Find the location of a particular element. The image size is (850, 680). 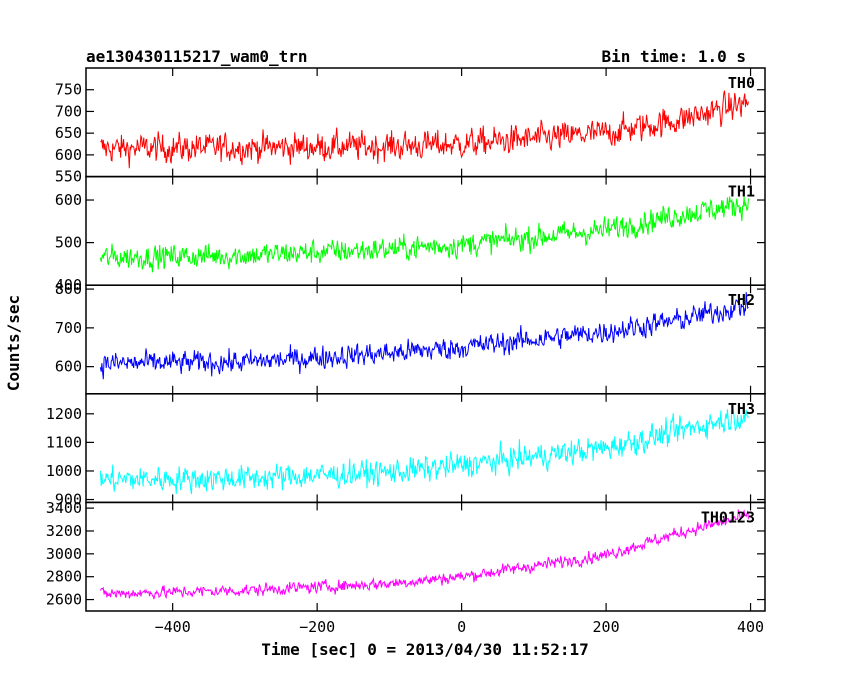

series-line-th1 is located at coordinates (424, 234).